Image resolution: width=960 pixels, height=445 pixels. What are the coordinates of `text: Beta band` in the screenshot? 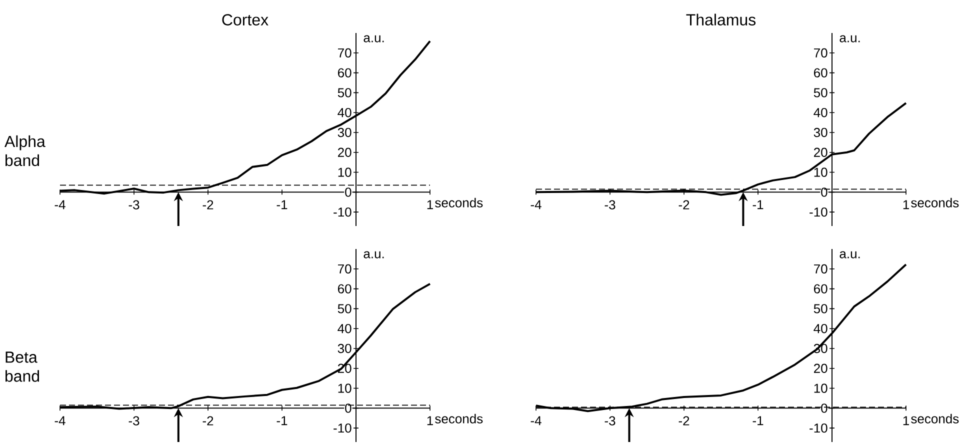 It's located at (23, 367).